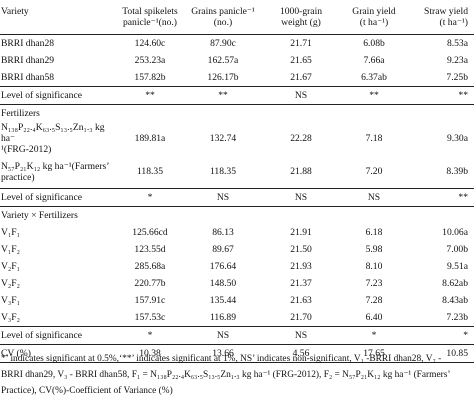 This screenshot has height=404, width=474. What do you see at coordinates (58, 17) in the screenshot?
I see `header-variety: Variety` at bounding box center [58, 17].